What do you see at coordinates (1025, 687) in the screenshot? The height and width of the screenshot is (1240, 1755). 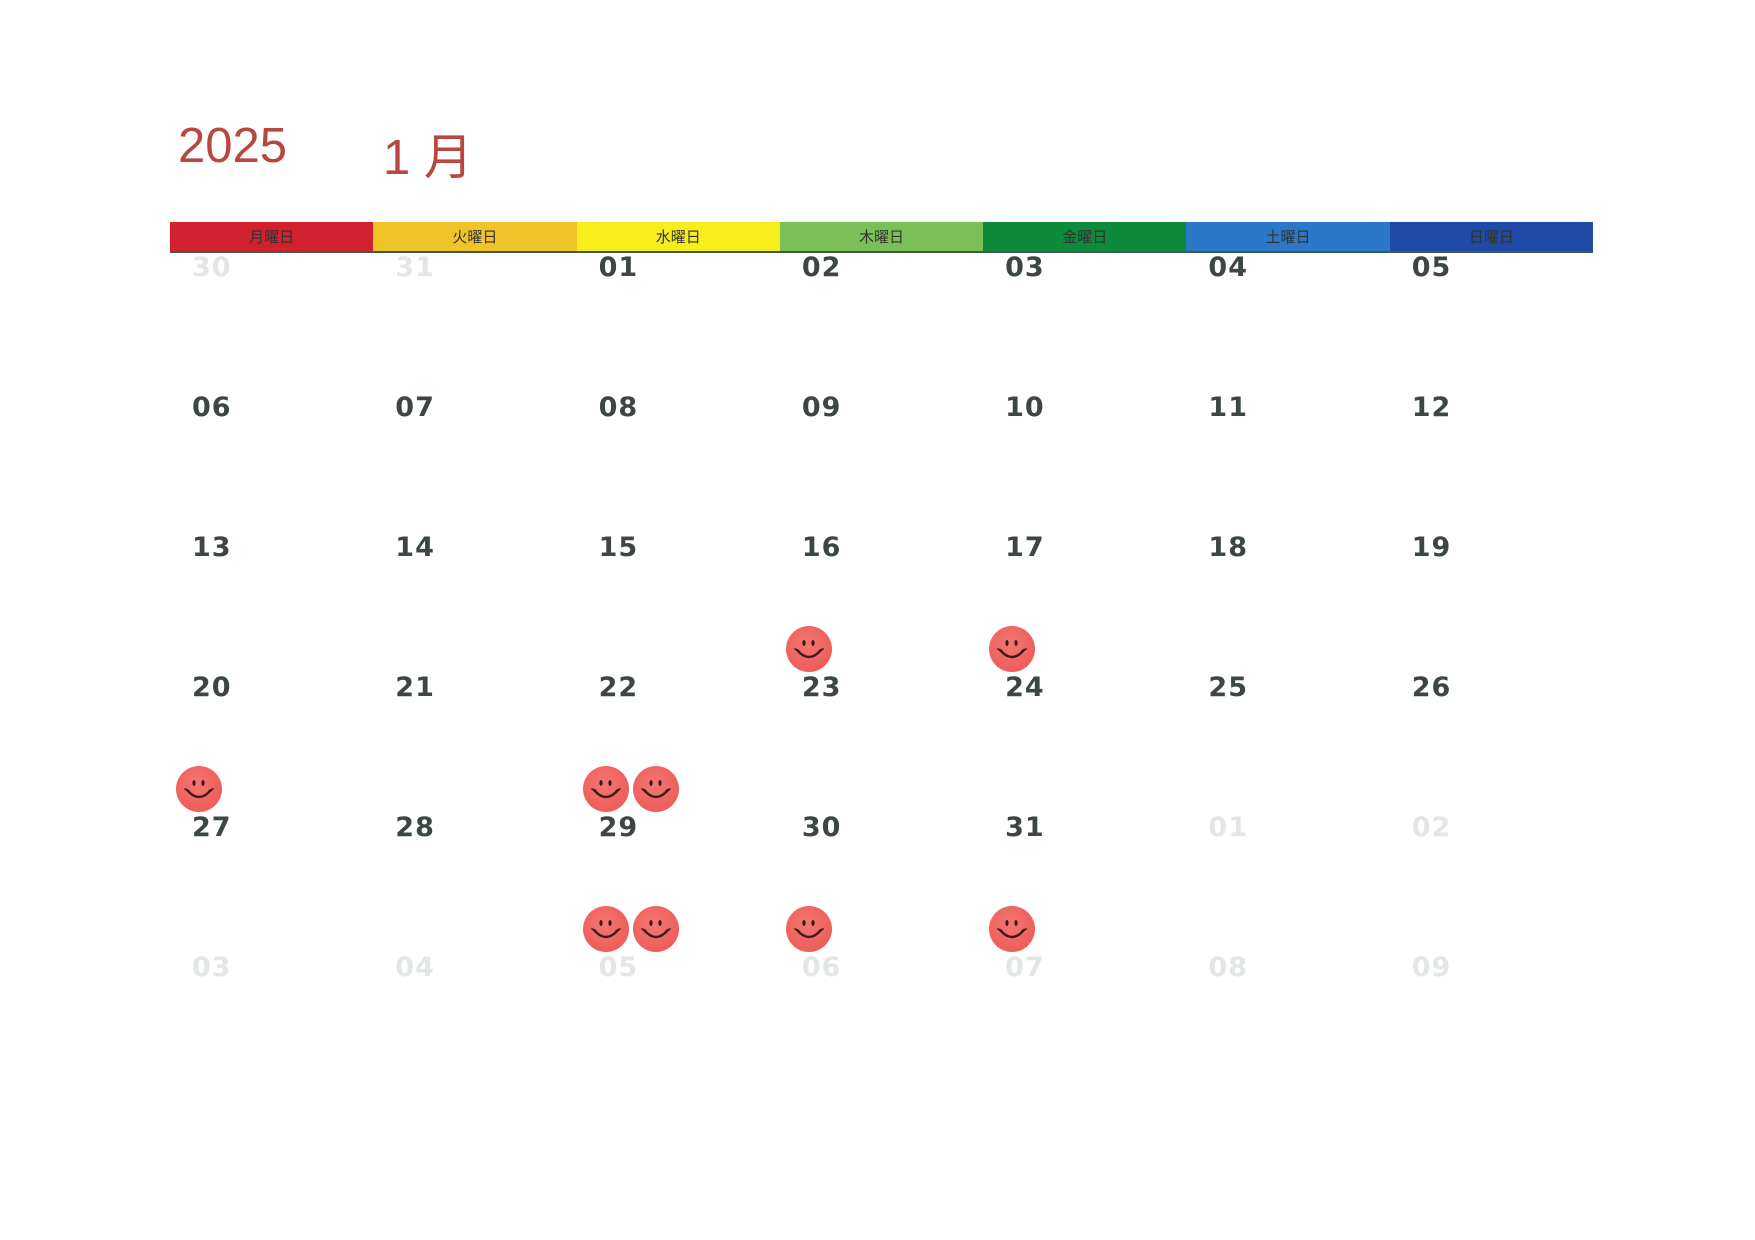 I see `day-number: 24` at bounding box center [1025, 687].